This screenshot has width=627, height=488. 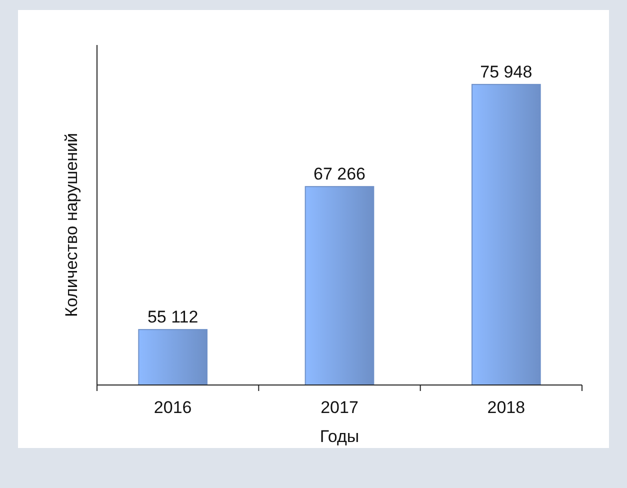 What do you see at coordinates (173, 407) in the screenshot?
I see `x-tick-label: 2016` at bounding box center [173, 407].